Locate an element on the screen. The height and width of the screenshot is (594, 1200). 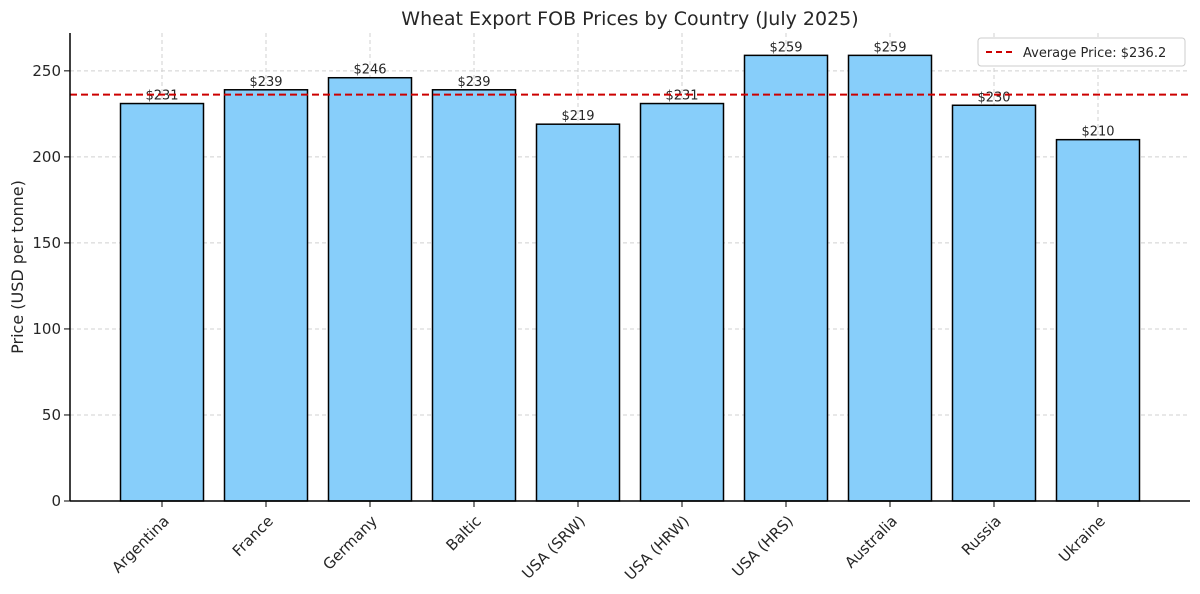
bar-value-label: $246 is located at coordinates (369, 70).